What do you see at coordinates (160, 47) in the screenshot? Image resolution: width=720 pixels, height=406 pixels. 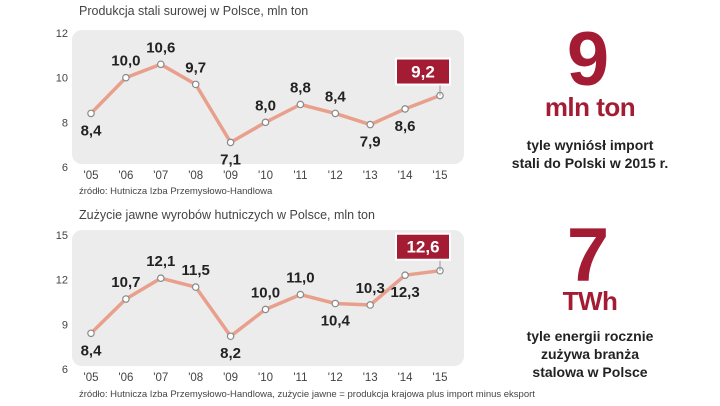 I see `data-label: 10,6` at bounding box center [160, 47].